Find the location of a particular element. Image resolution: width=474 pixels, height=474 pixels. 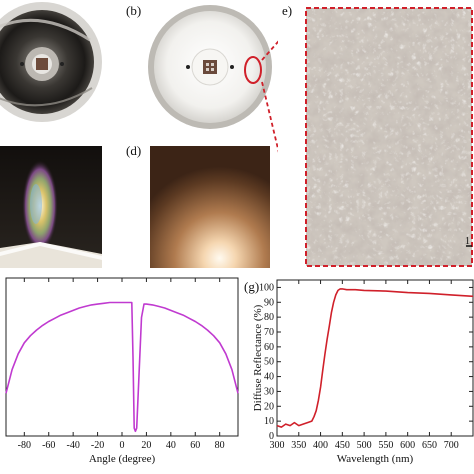

panel-label-d: (d) is located at coordinates (134, 150).